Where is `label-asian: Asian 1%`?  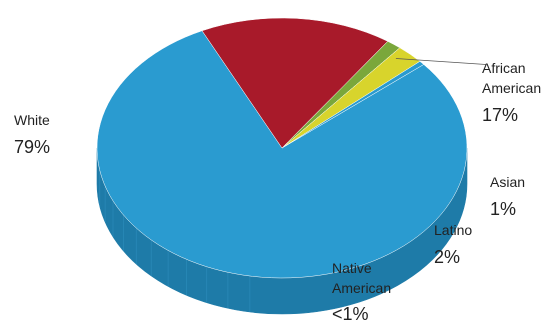
label-asian: Asian 1% is located at coordinates (507, 196).